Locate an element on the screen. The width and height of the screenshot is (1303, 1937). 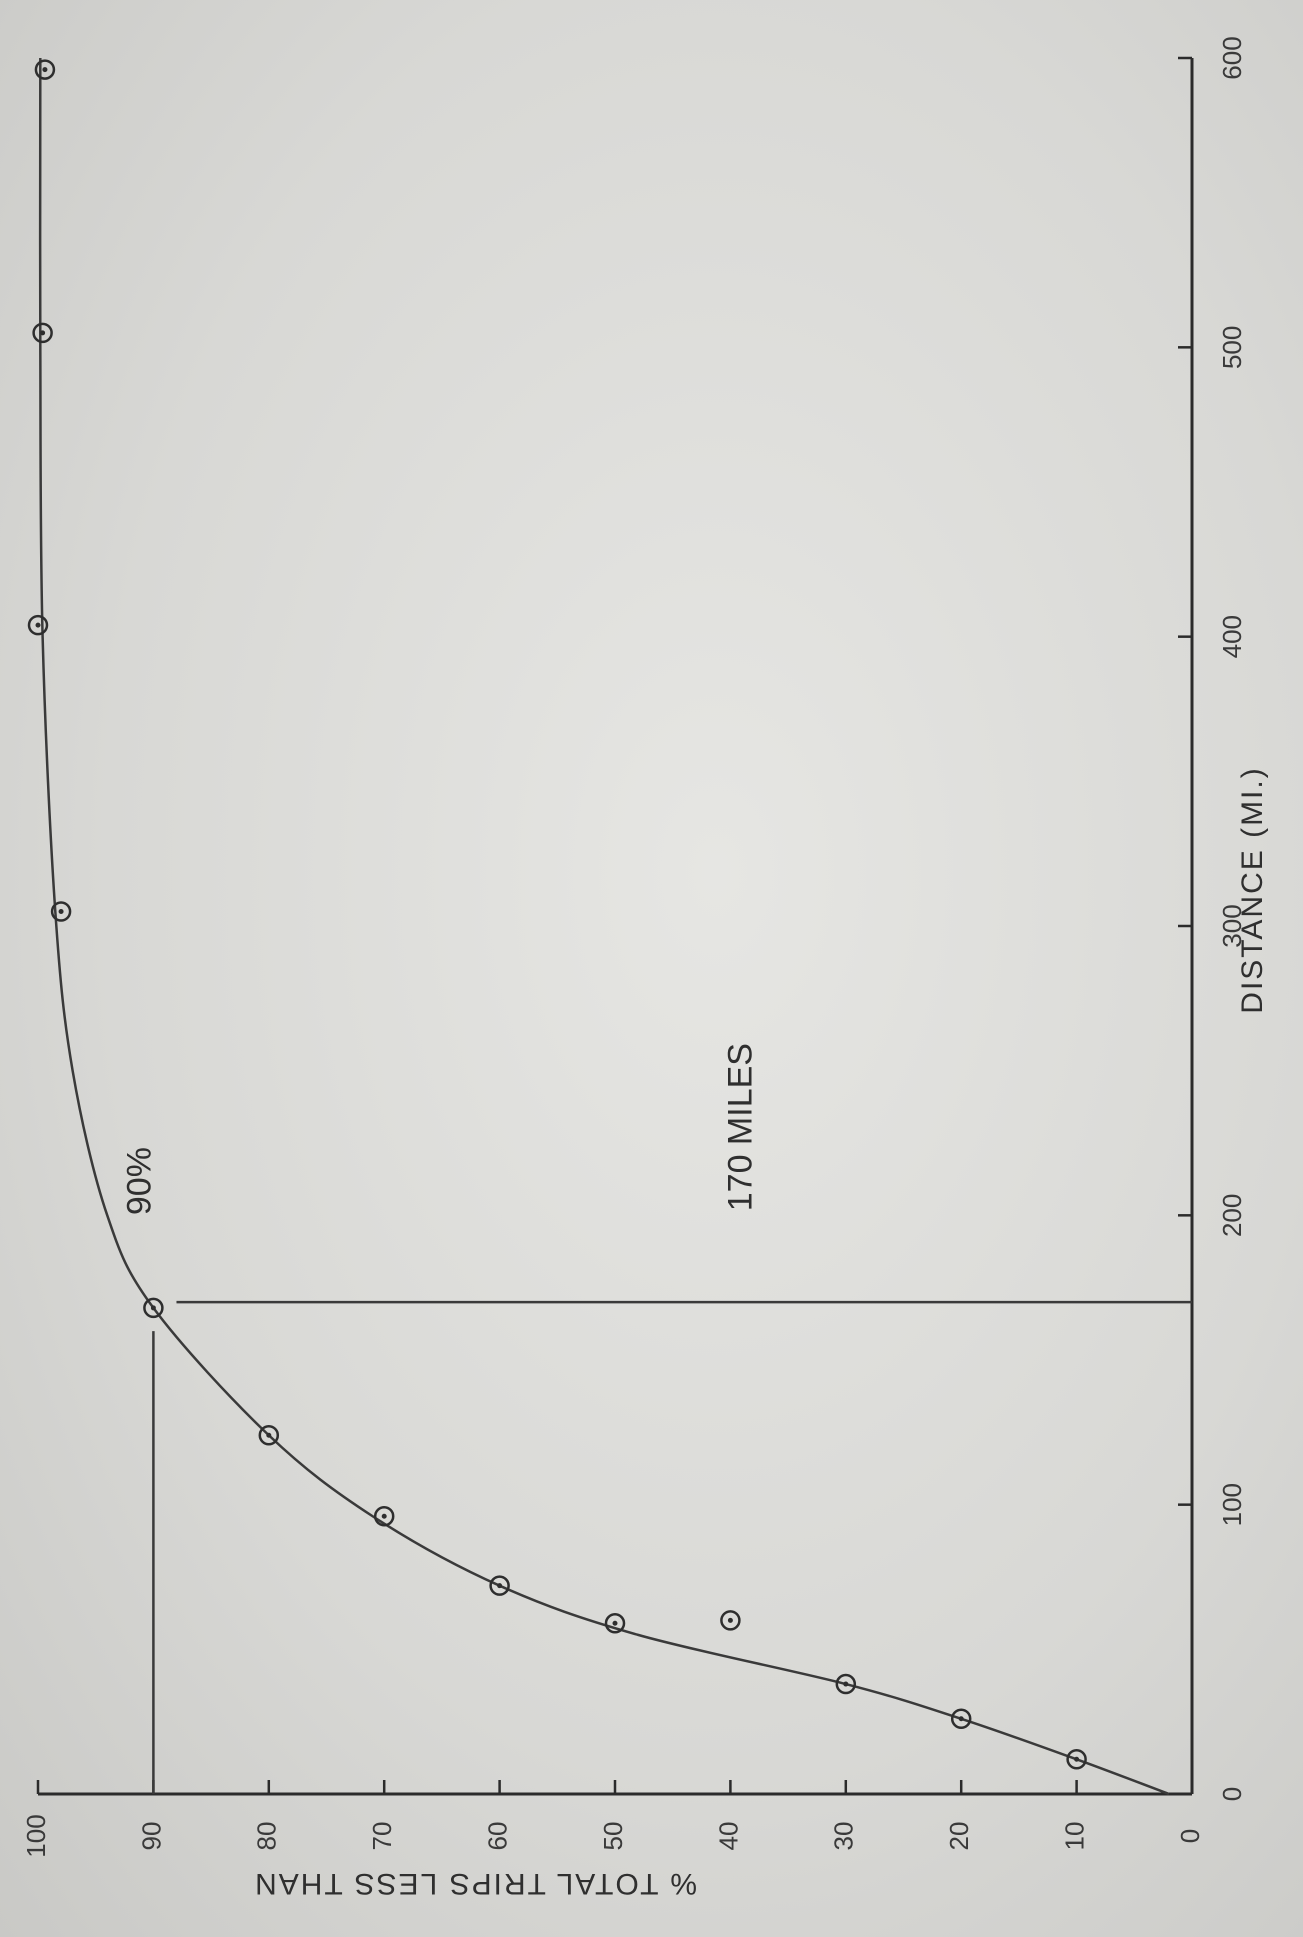
percent-tick-label: 0 is located at coordinates (1190, 1836).